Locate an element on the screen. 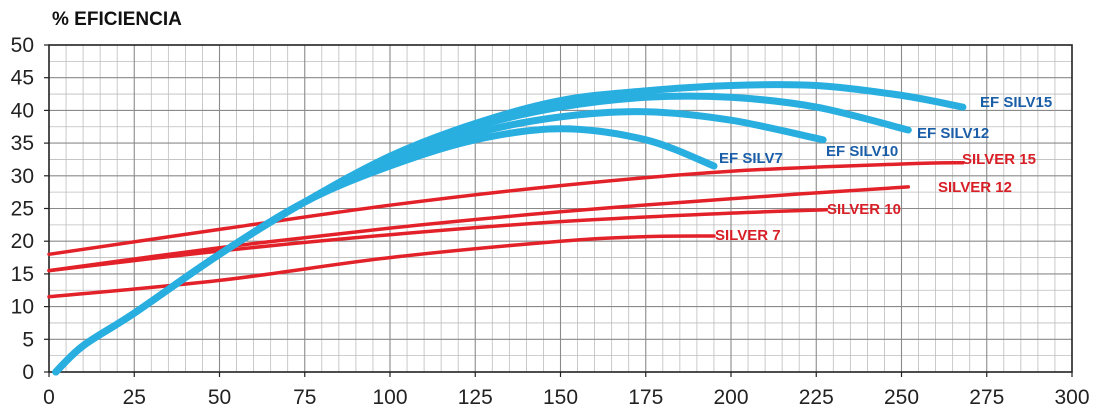 This screenshot has width=1099, height=412. y-tick-label: 5 is located at coordinates (28, 339).